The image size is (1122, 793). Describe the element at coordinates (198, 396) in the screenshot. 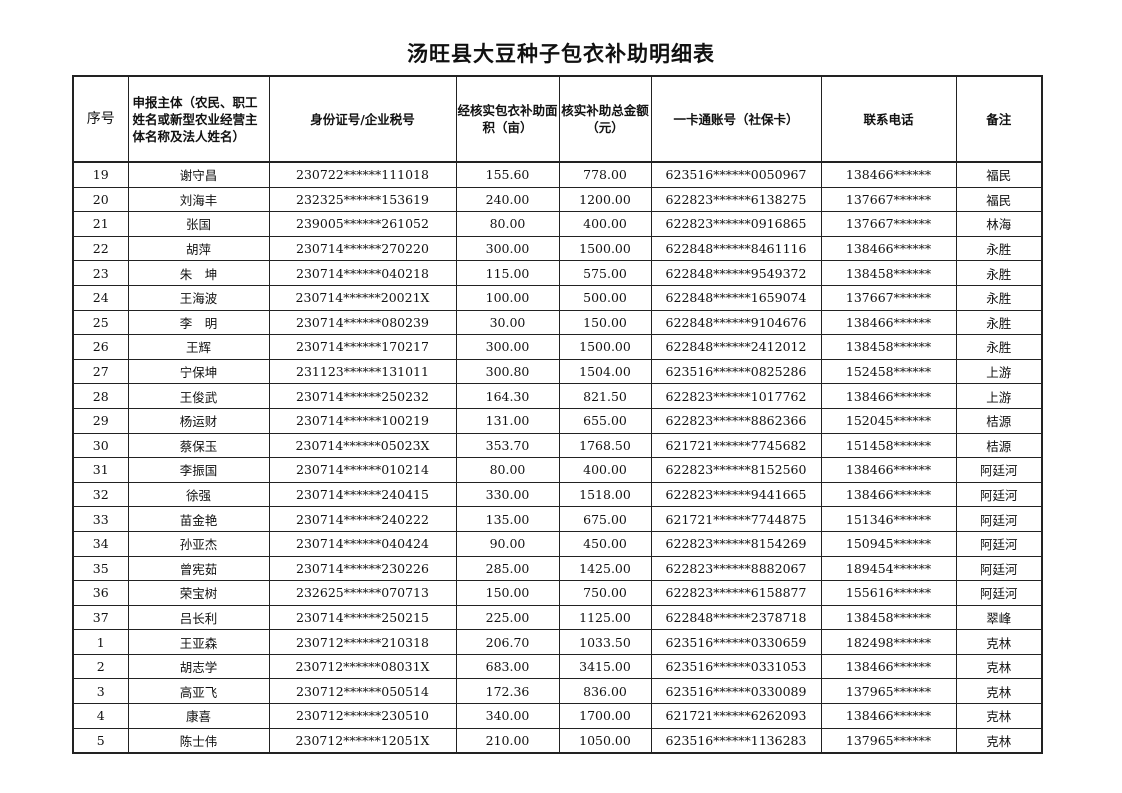

I see `cell-applicant: 王俊武` at that location.